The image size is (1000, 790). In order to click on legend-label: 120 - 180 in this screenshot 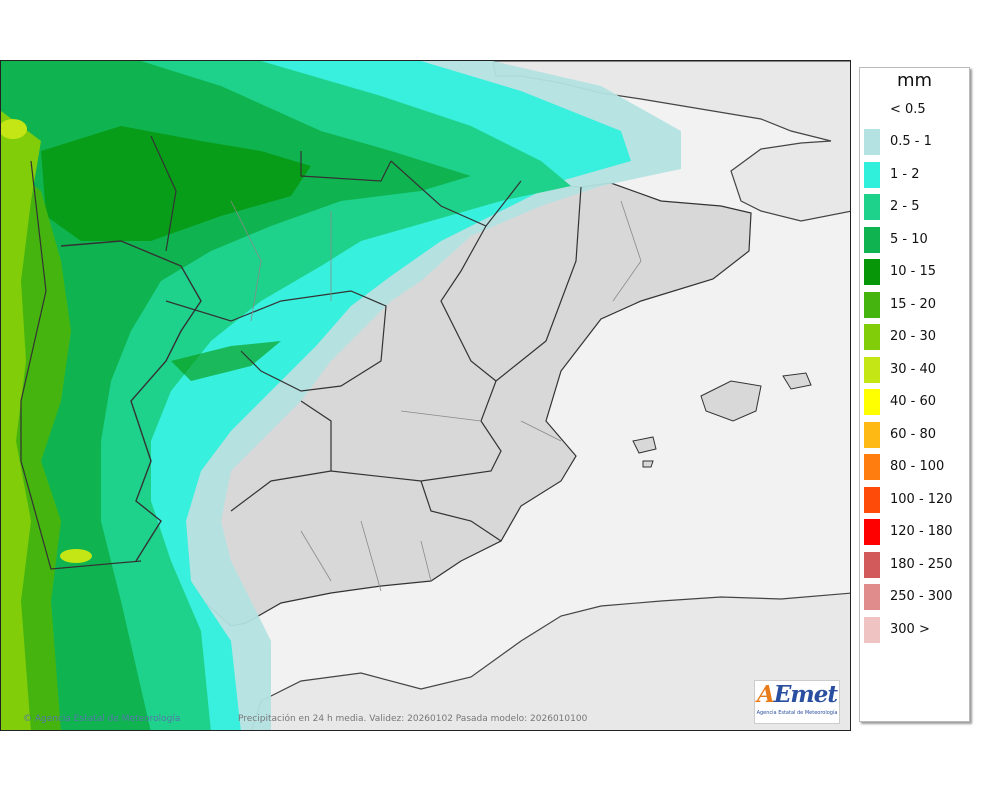, I will do `click(921, 531)`.